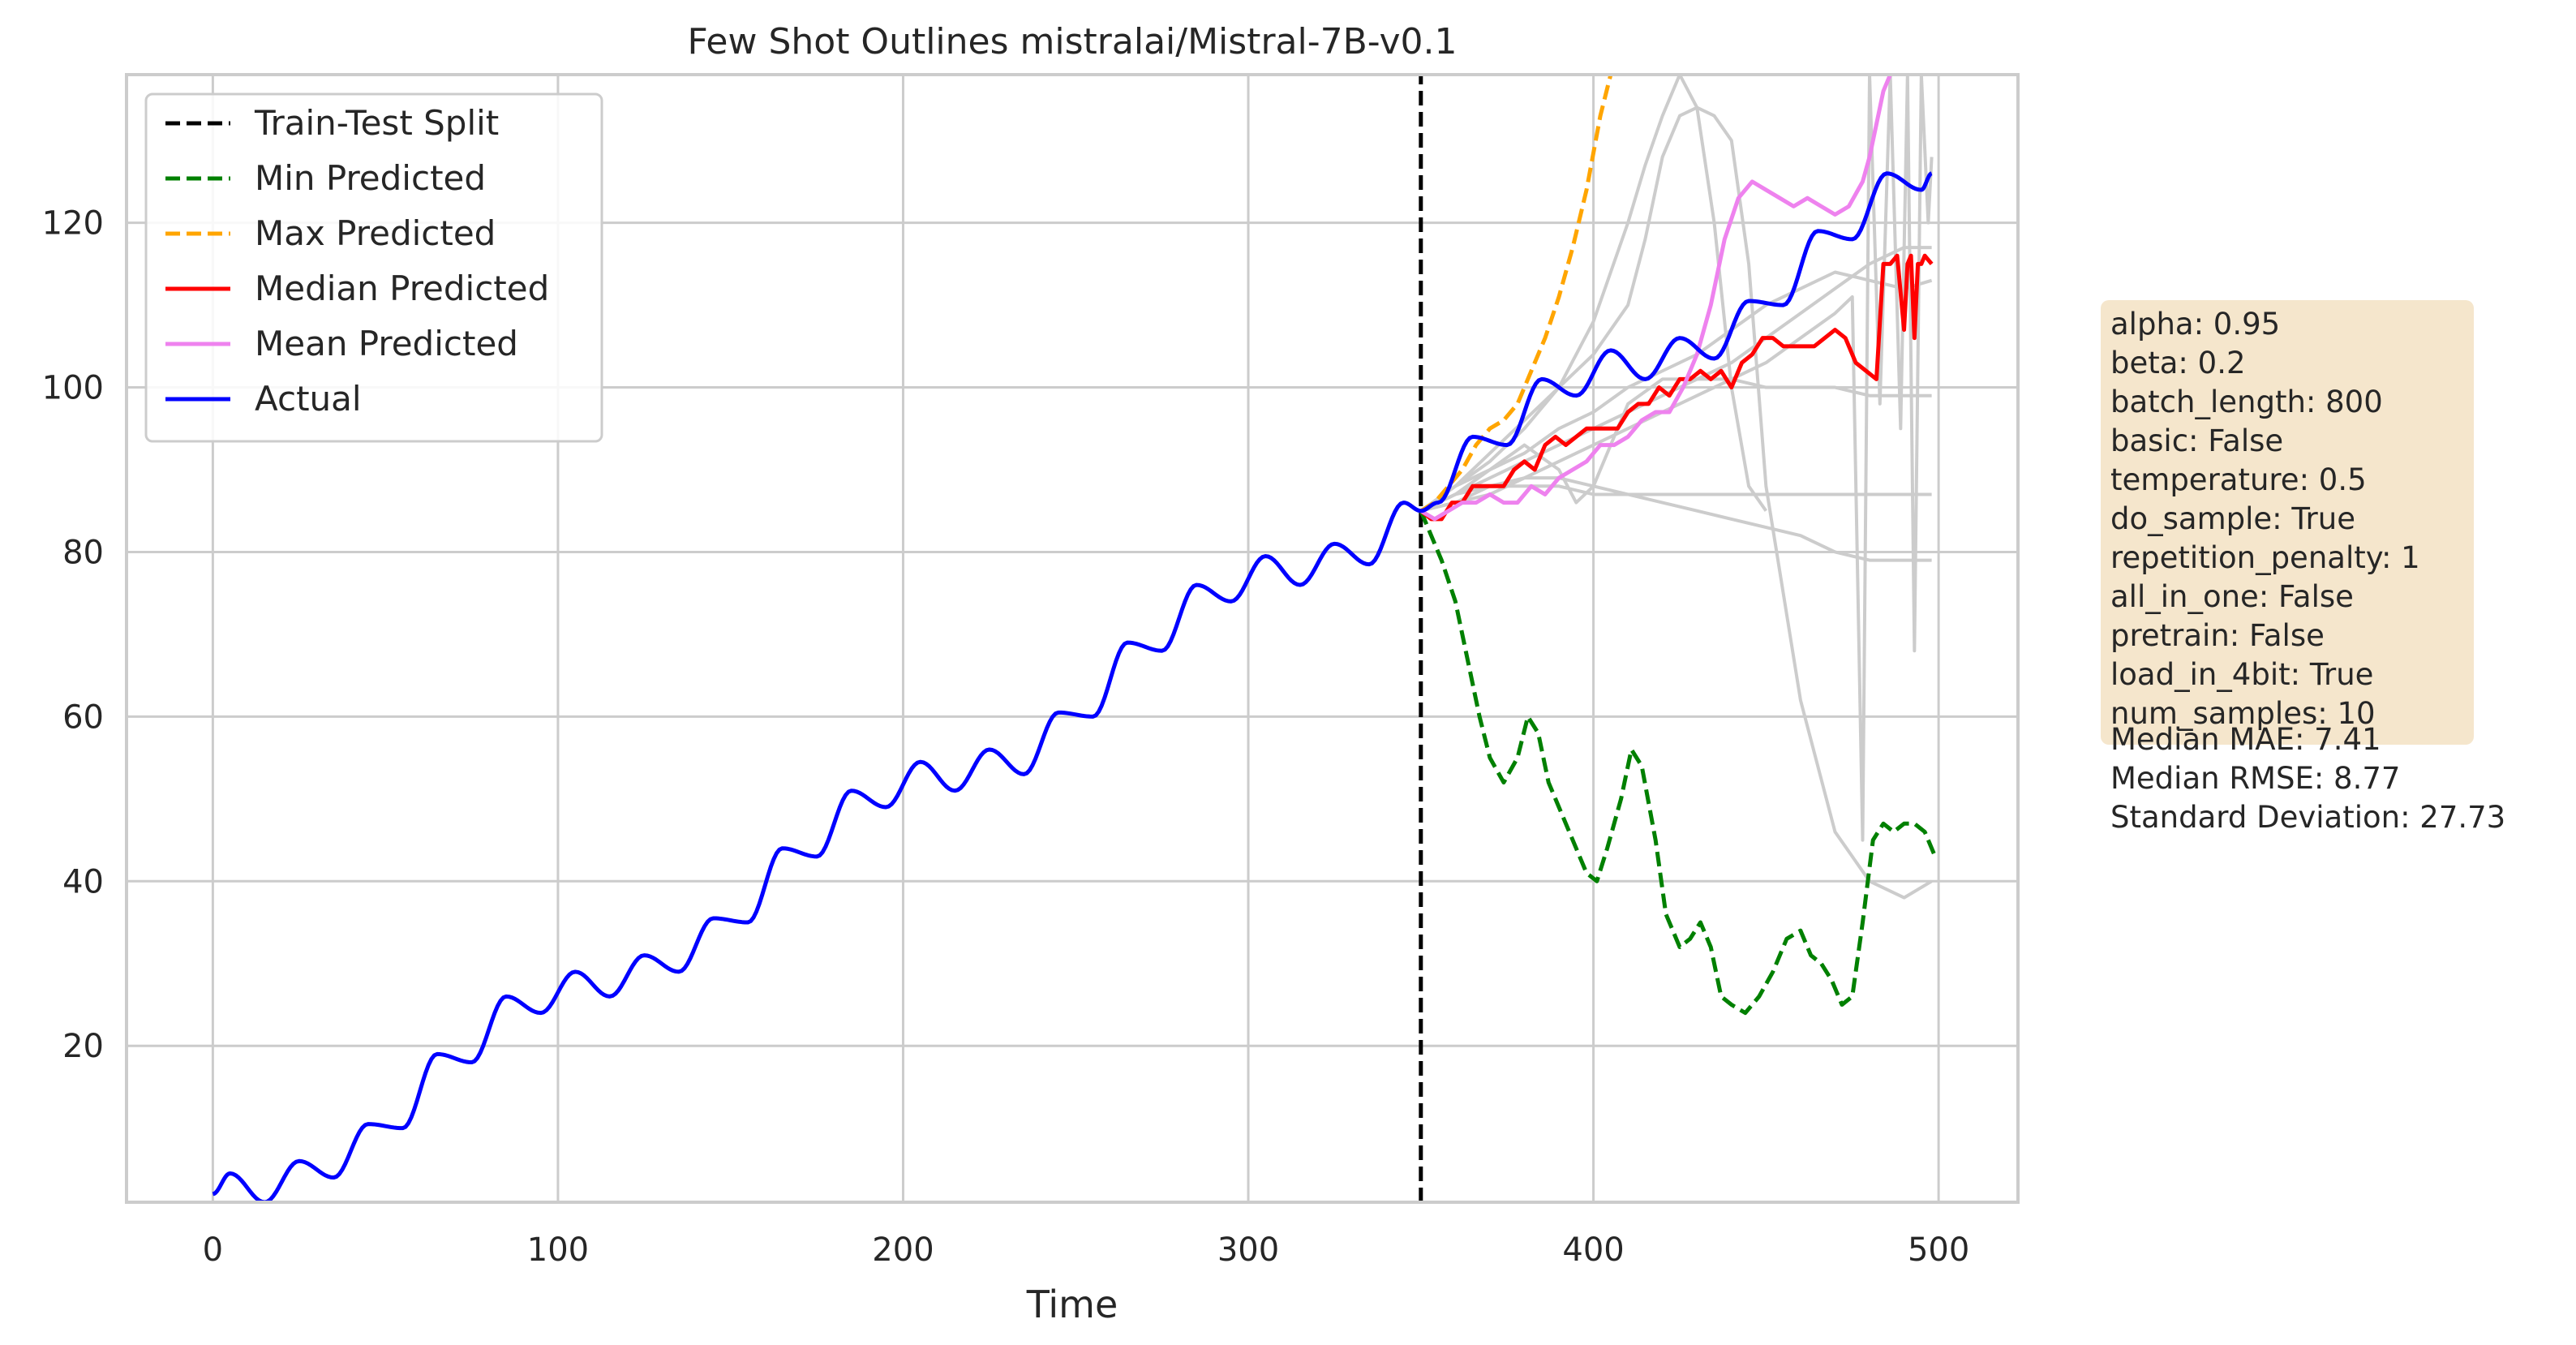 This screenshot has height=1345, width=2576. What do you see at coordinates (2265, 557) in the screenshot?
I see `stats-line: repetition_penalty: 1` at bounding box center [2265, 557].